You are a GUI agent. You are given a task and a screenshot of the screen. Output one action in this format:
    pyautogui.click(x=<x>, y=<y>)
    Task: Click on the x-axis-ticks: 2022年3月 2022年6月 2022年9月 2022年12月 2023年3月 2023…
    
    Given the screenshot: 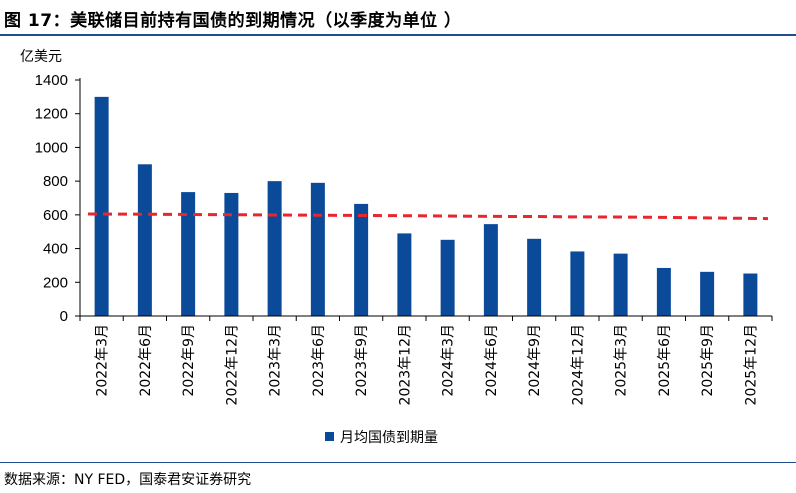 What is the action you would take?
    pyautogui.click(x=427, y=364)
    